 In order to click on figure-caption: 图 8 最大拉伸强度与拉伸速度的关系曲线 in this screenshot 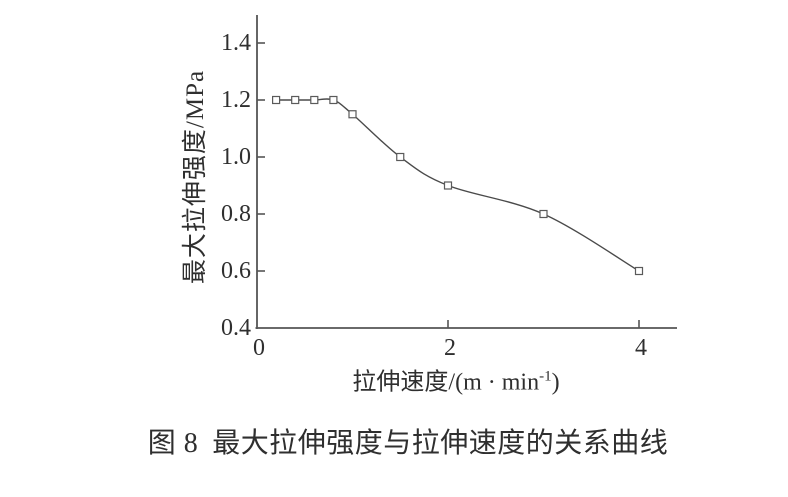, I will do `click(408, 441)`.